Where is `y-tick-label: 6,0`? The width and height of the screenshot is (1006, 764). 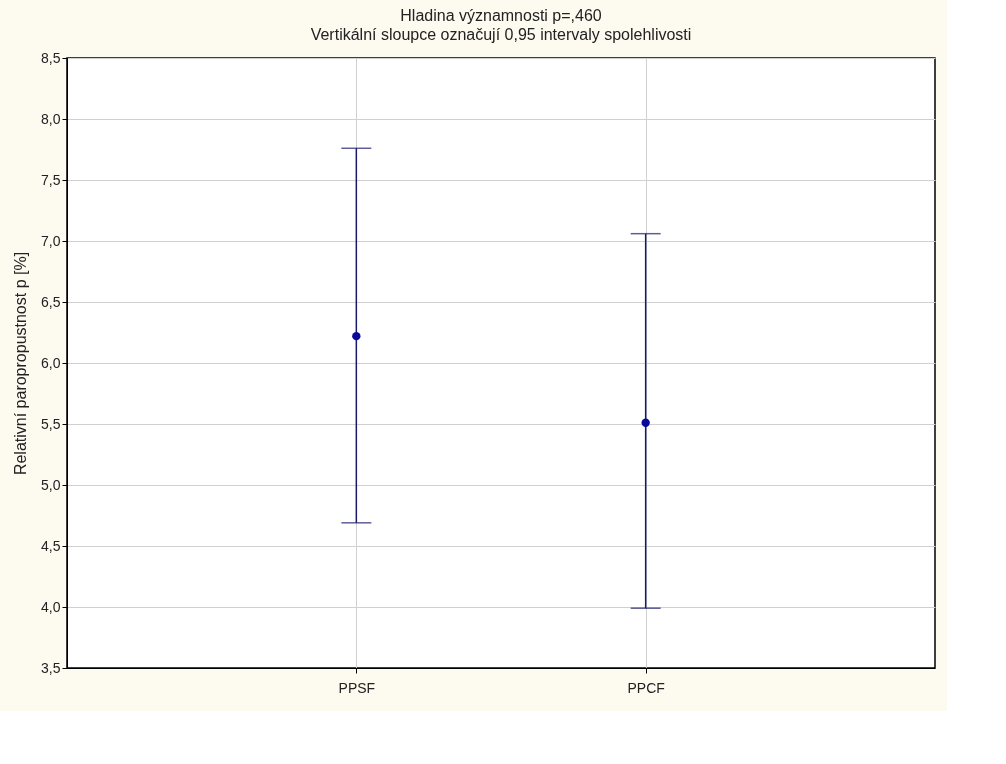
y-tick-label: 6,0 is located at coordinates (51, 362).